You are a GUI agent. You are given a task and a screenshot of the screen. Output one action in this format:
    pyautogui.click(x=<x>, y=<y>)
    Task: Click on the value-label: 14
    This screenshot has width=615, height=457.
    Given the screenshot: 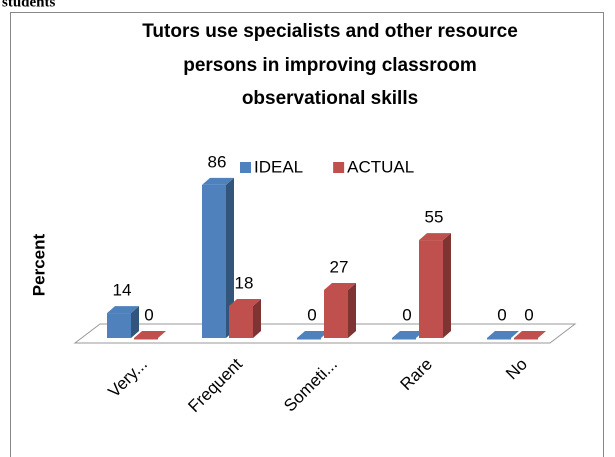 What is the action you would take?
    pyautogui.click(x=122, y=290)
    